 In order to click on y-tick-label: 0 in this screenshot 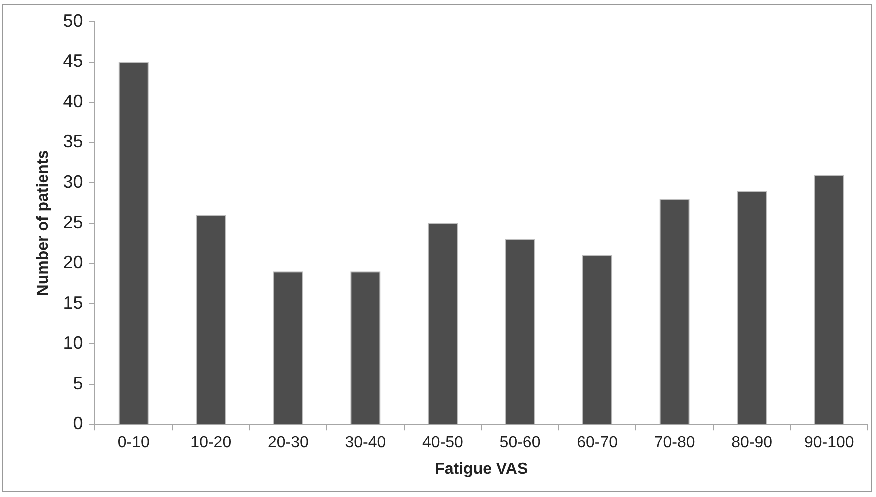, I will do `click(78, 424)`.